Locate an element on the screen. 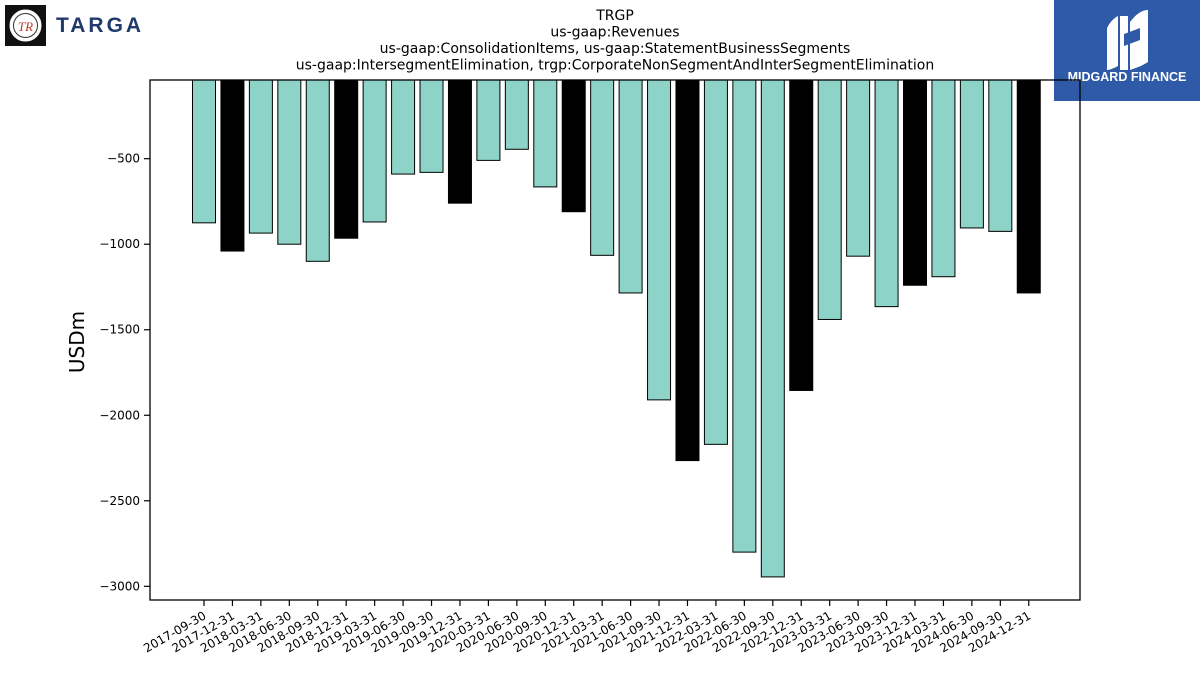  y-tick-label: −2500 is located at coordinates (119, 501).